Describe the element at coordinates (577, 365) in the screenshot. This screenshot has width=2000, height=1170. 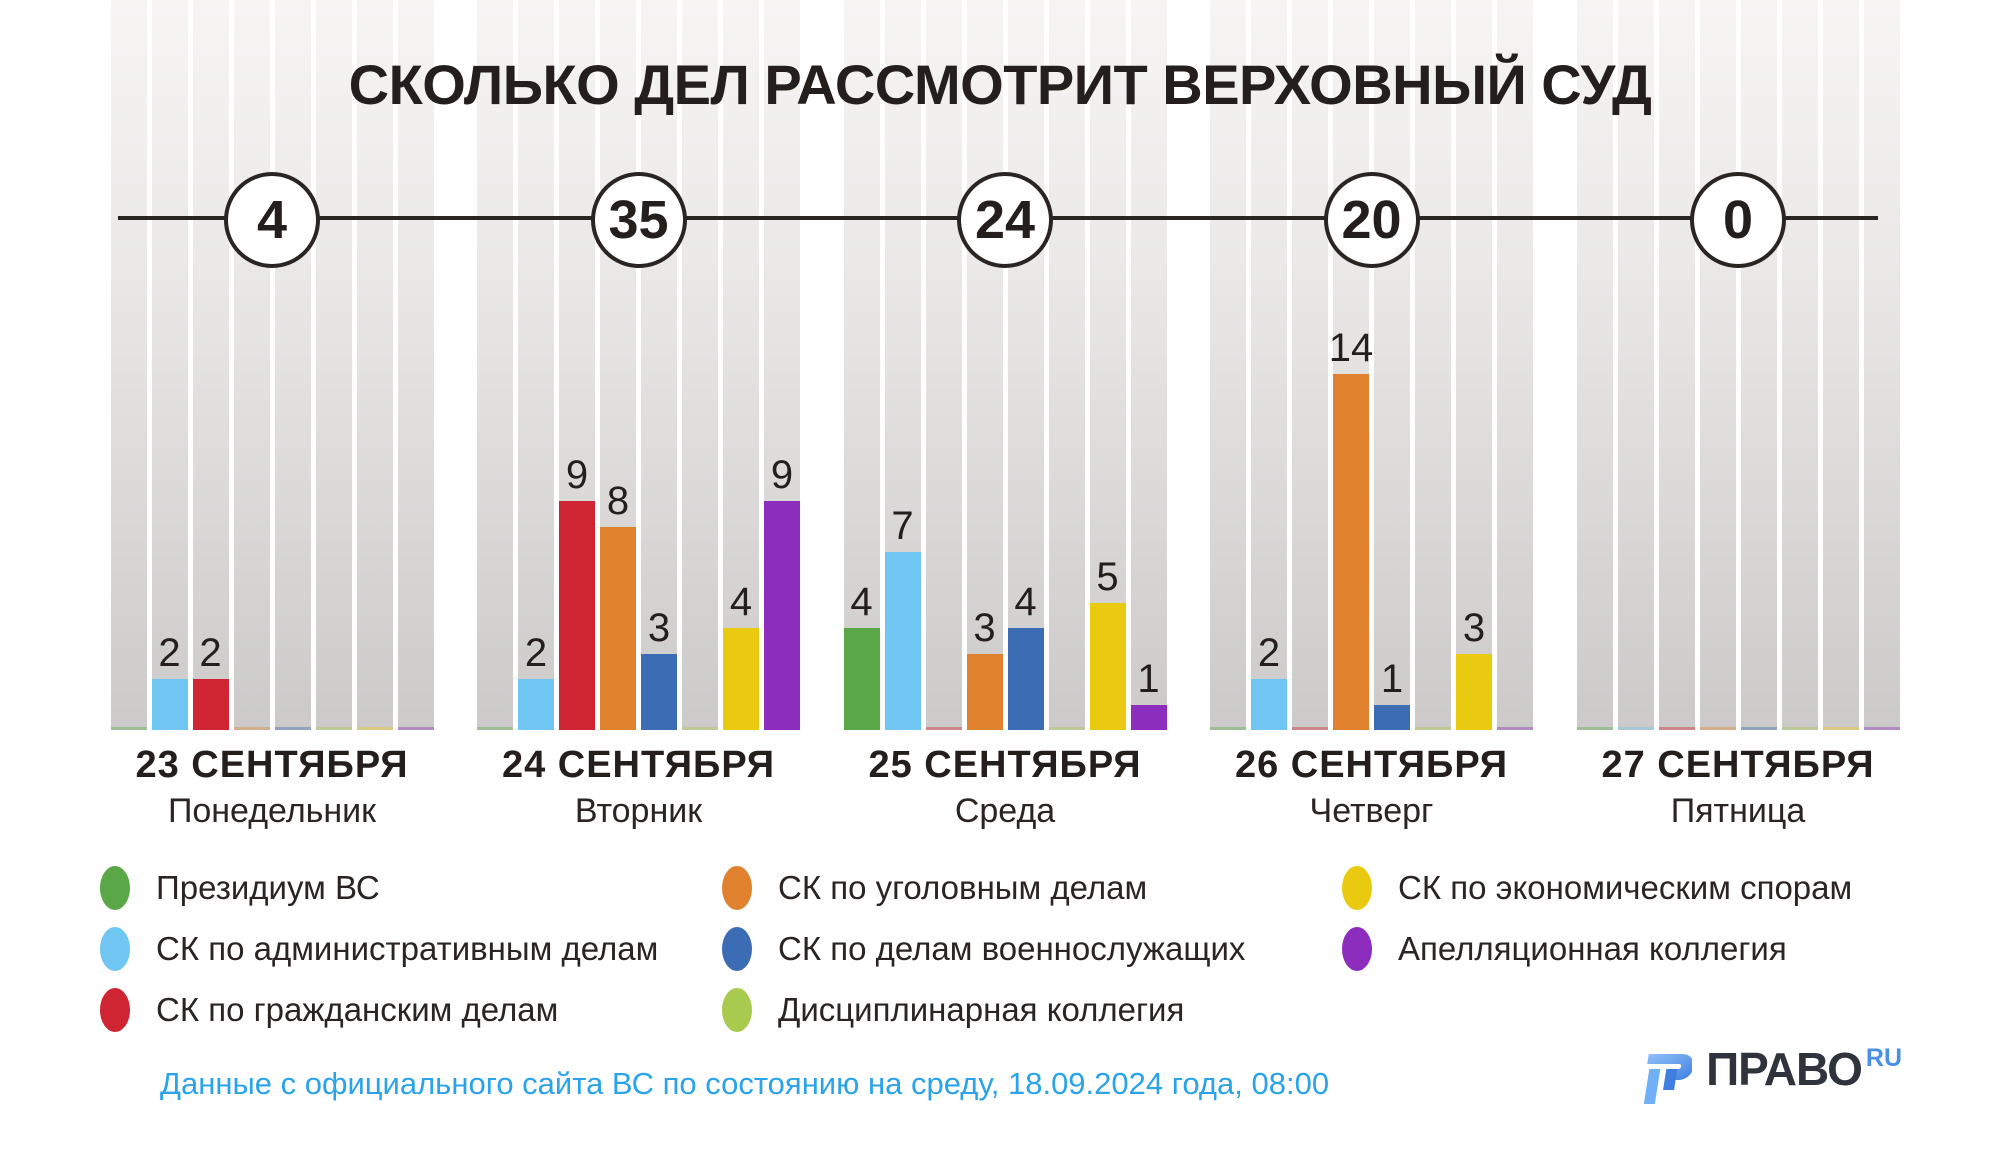
I see `category-column-track: 9` at that location.